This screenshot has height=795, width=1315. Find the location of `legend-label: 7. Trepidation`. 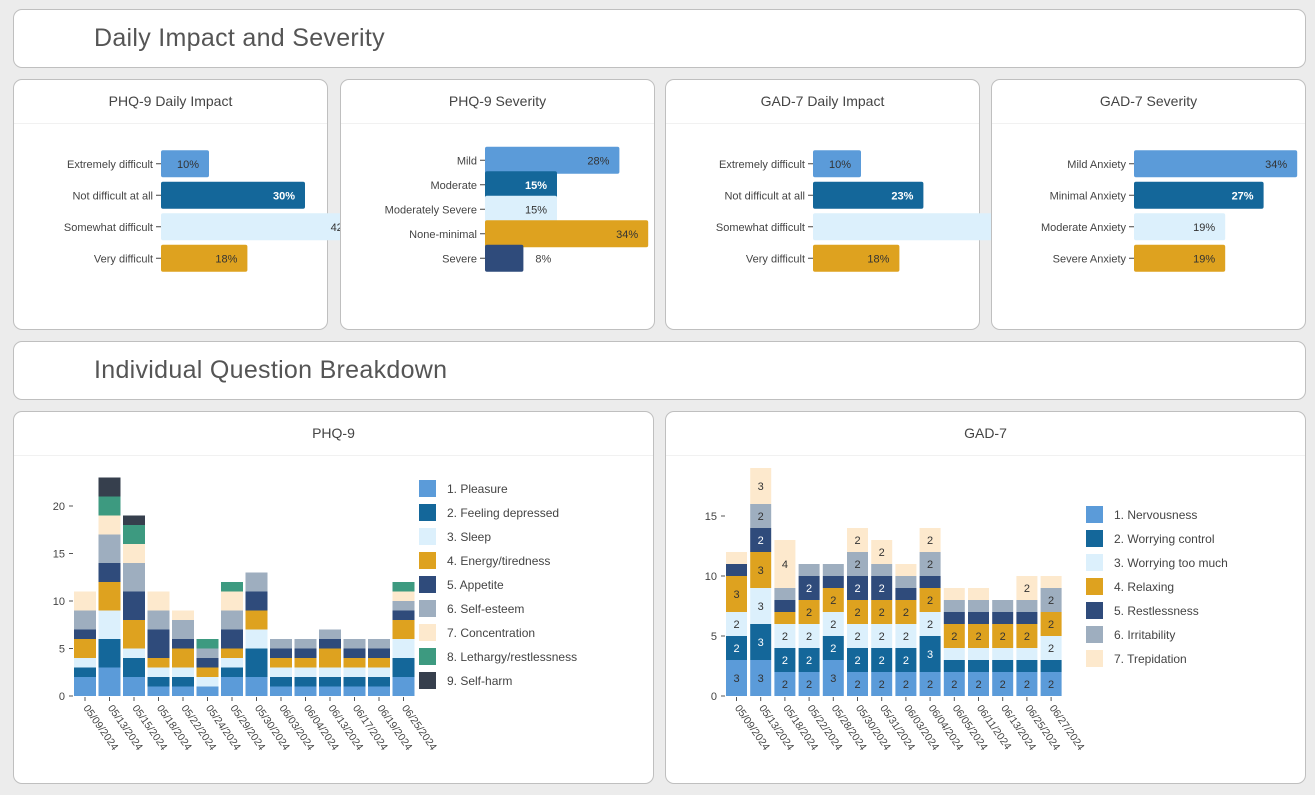

legend-label: 7. Trepidation is located at coordinates (1150, 659).